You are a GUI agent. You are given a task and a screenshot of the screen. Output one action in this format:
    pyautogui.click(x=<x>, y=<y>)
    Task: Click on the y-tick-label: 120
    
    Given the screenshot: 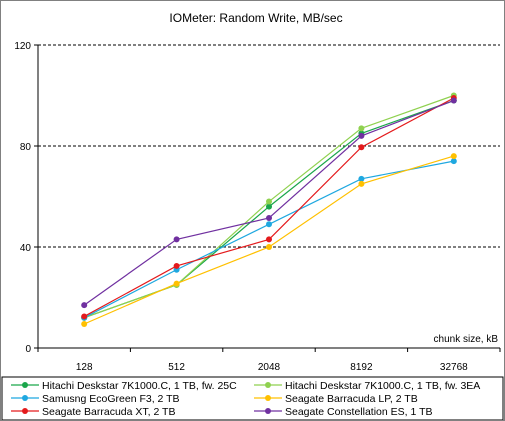 What is the action you would take?
    pyautogui.click(x=22, y=46)
    